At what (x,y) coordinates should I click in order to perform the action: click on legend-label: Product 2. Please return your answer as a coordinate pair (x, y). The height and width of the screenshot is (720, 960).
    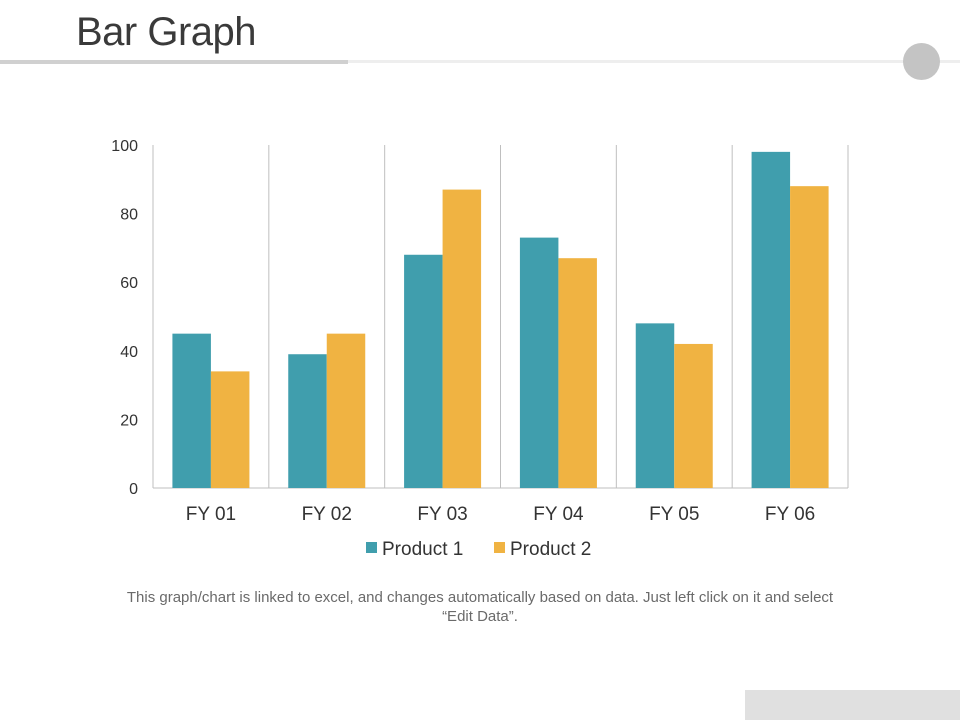
    Looking at the image, I should click on (550, 549).